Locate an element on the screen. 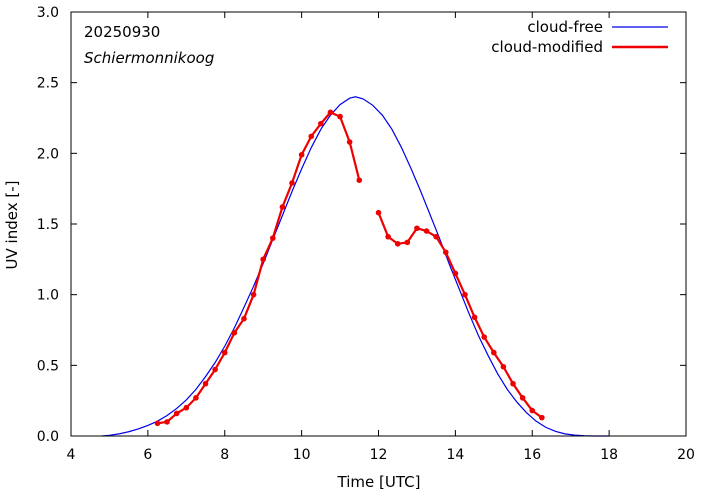 This screenshot has width=702, height=497. legend-label-cloud-free: cloud-free is located at coordinates (565, 27).